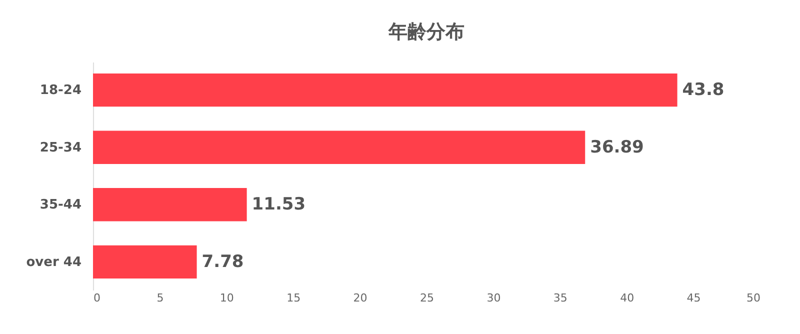 The image size is (800, 334). Describe the element at coordinates (61, 90) in the screenshot. I see `y-tick-label: 18-24` at that location.